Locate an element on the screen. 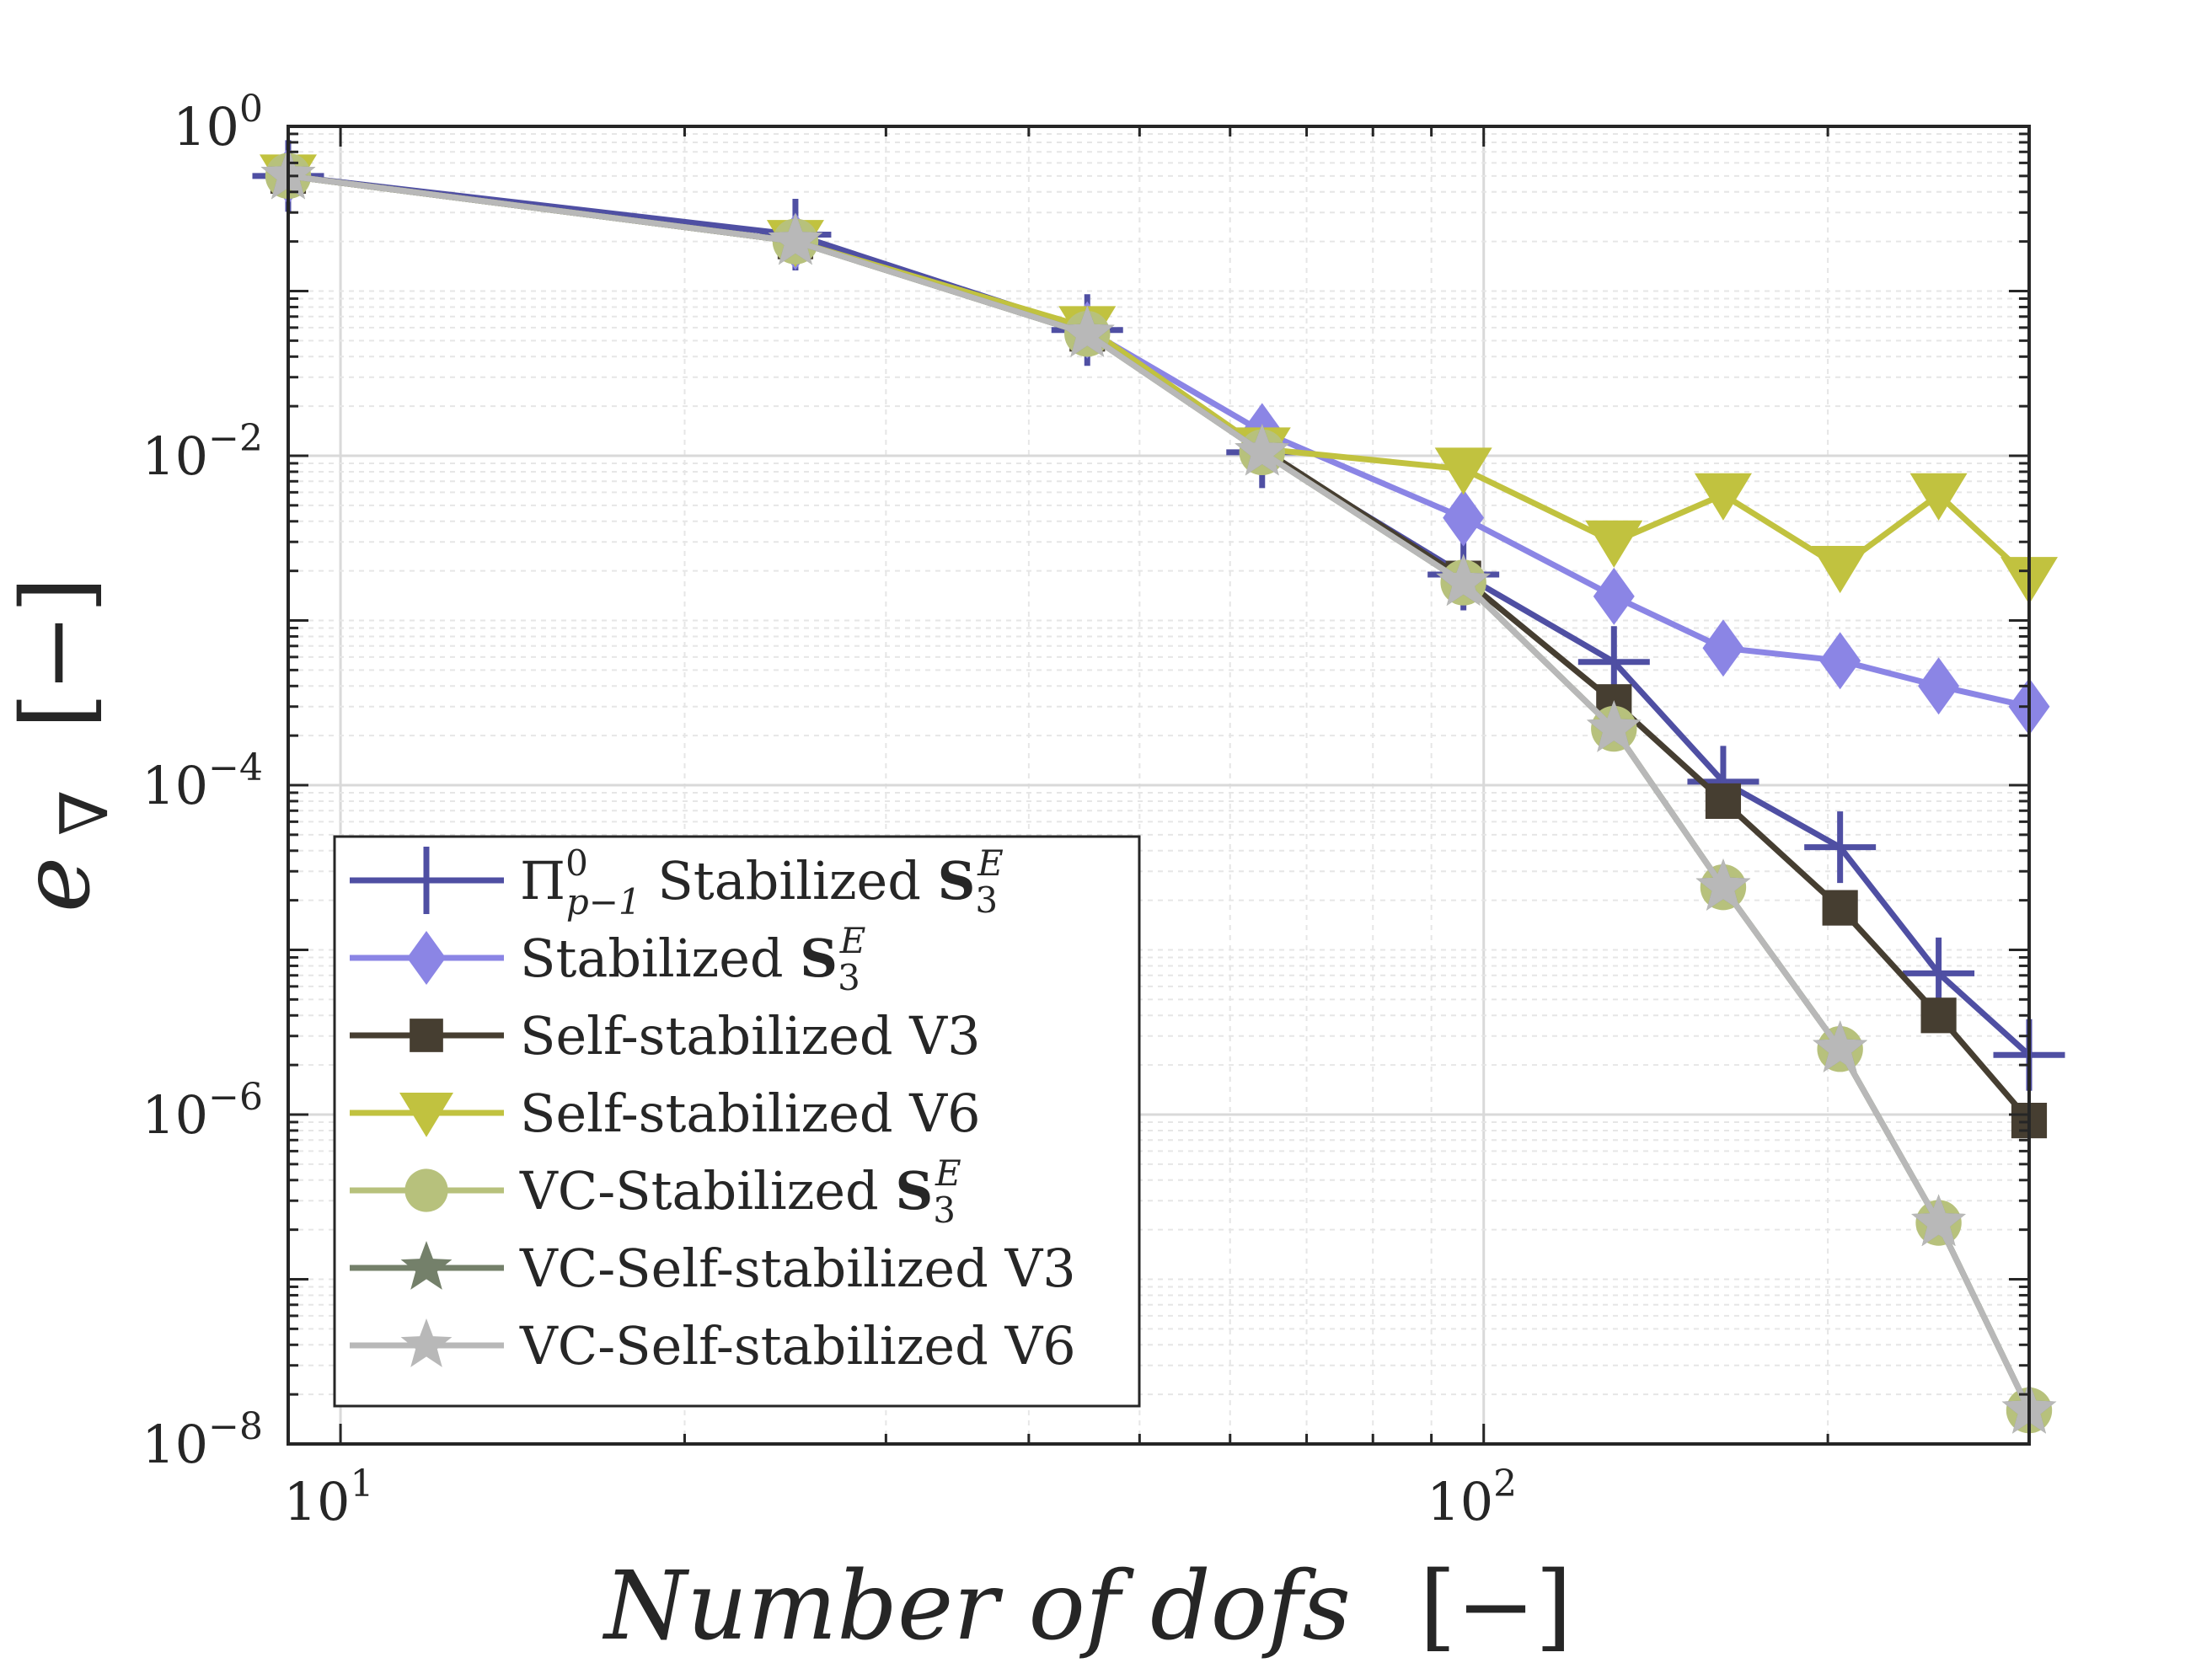  legend-entry: Self-stabilized V3 is located at coordinates (666, 1036).